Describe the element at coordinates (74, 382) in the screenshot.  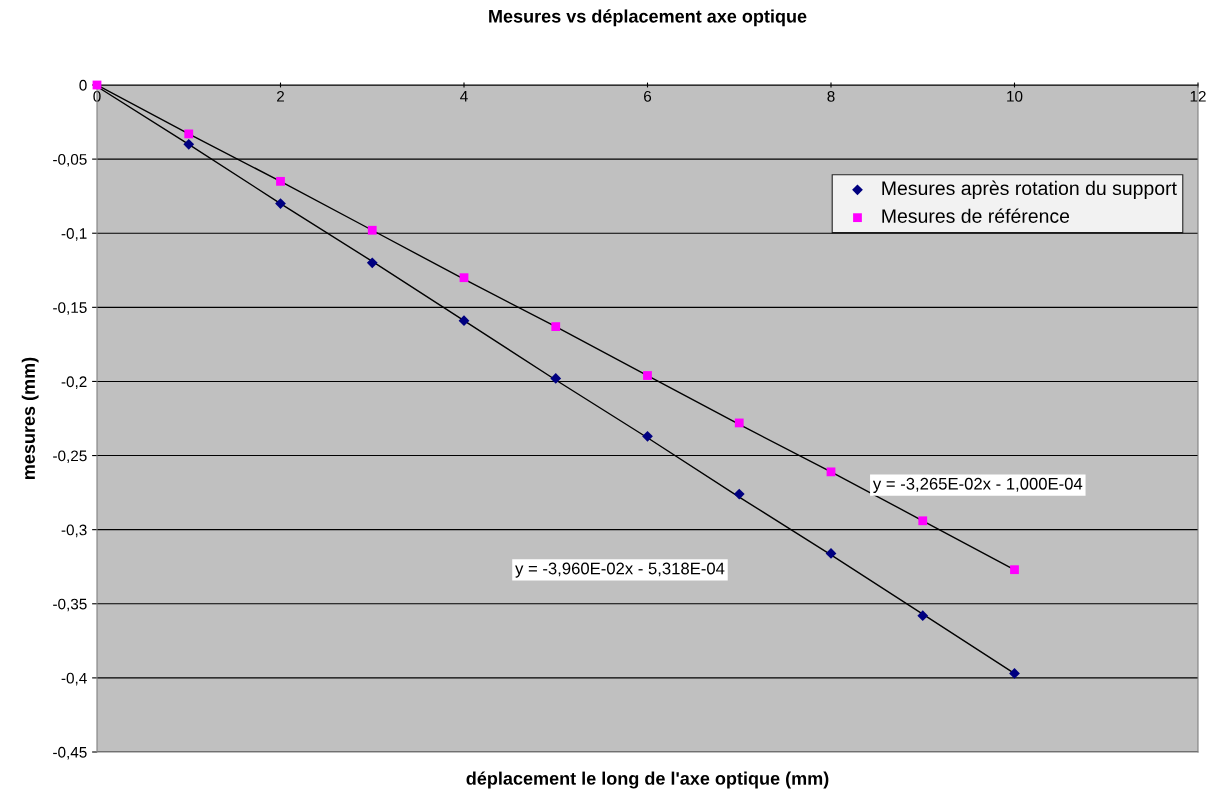
I see `y-tick-label: -0,2` at that location.